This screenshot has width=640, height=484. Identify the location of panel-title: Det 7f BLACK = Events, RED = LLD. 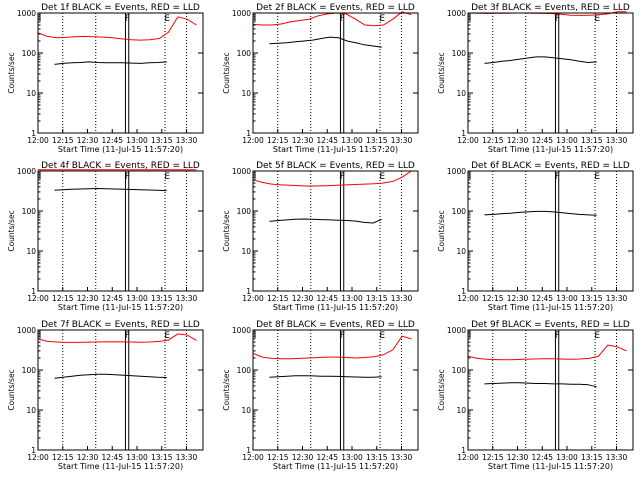
(120, 325).